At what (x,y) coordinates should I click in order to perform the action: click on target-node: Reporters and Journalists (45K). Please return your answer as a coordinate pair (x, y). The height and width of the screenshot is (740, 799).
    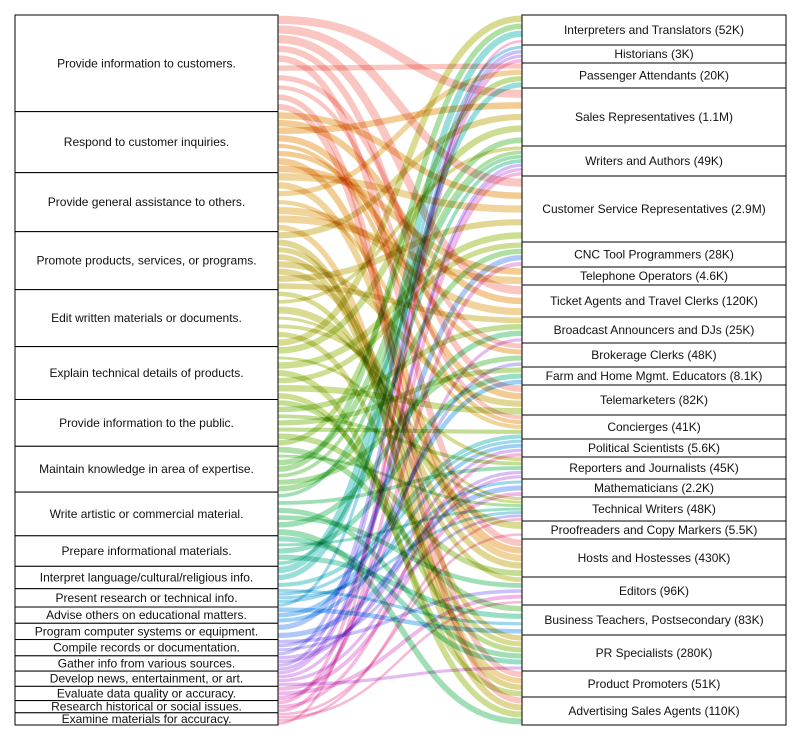
    Looking at the image, I should click on (654, 468).